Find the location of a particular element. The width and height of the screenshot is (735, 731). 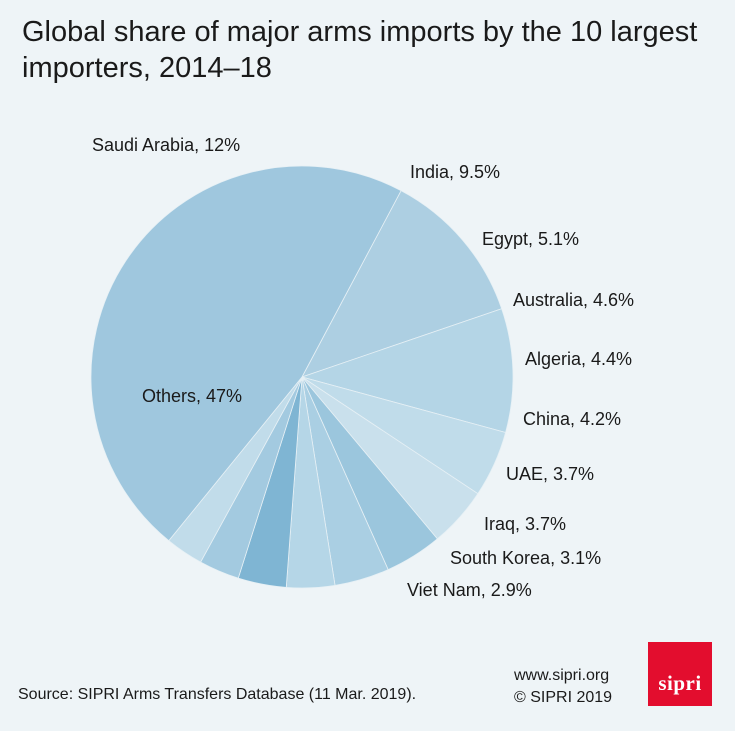

slice-label-8: South Korea, 3.1% is located at coordinates (525, 558).